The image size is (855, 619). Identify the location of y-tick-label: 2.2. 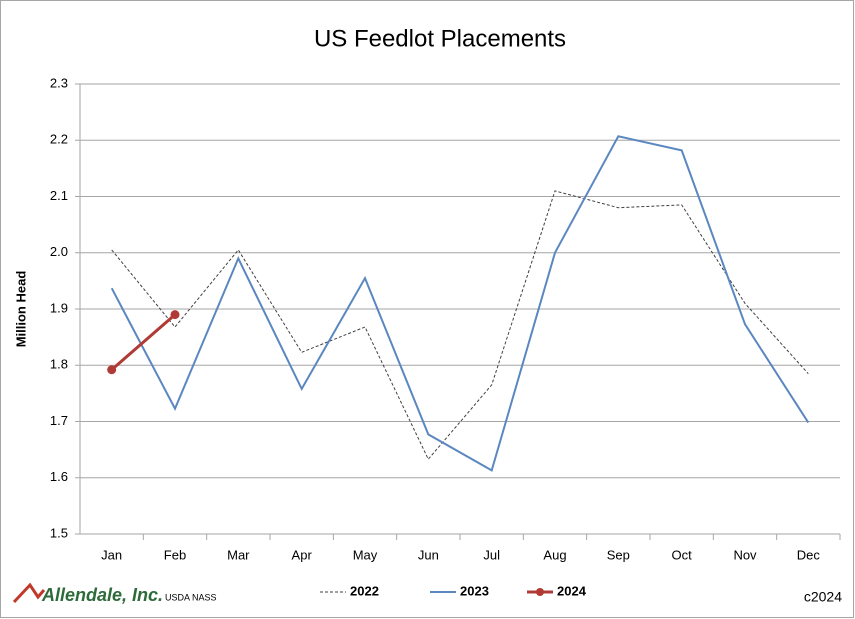
(59, 139).